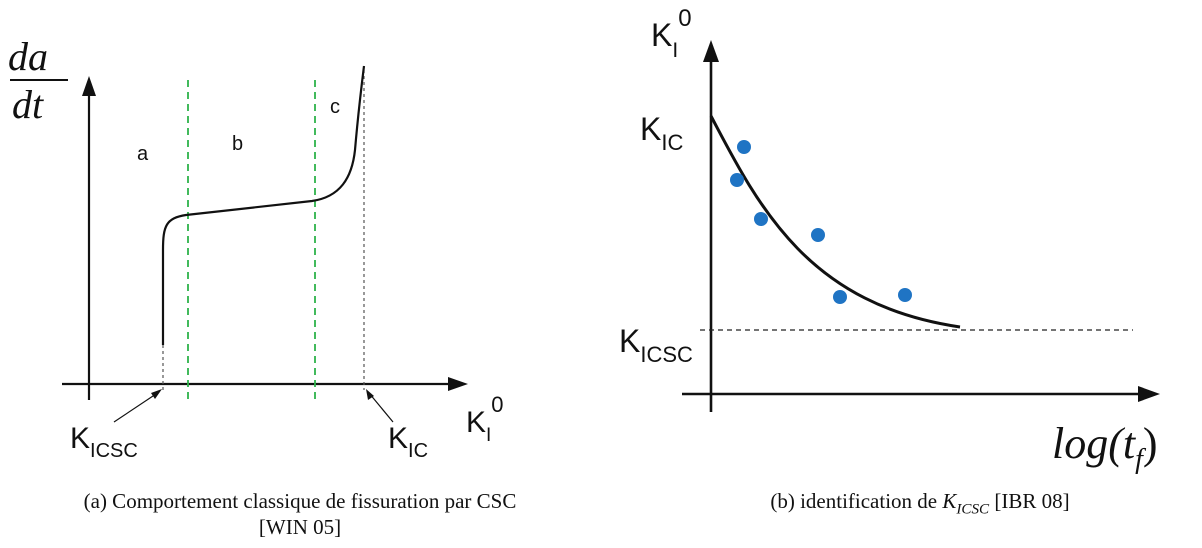 Image resolution: width=1202 pixels, height=548 pixels. I want to click on region-label-c: c, so click(335, 107).